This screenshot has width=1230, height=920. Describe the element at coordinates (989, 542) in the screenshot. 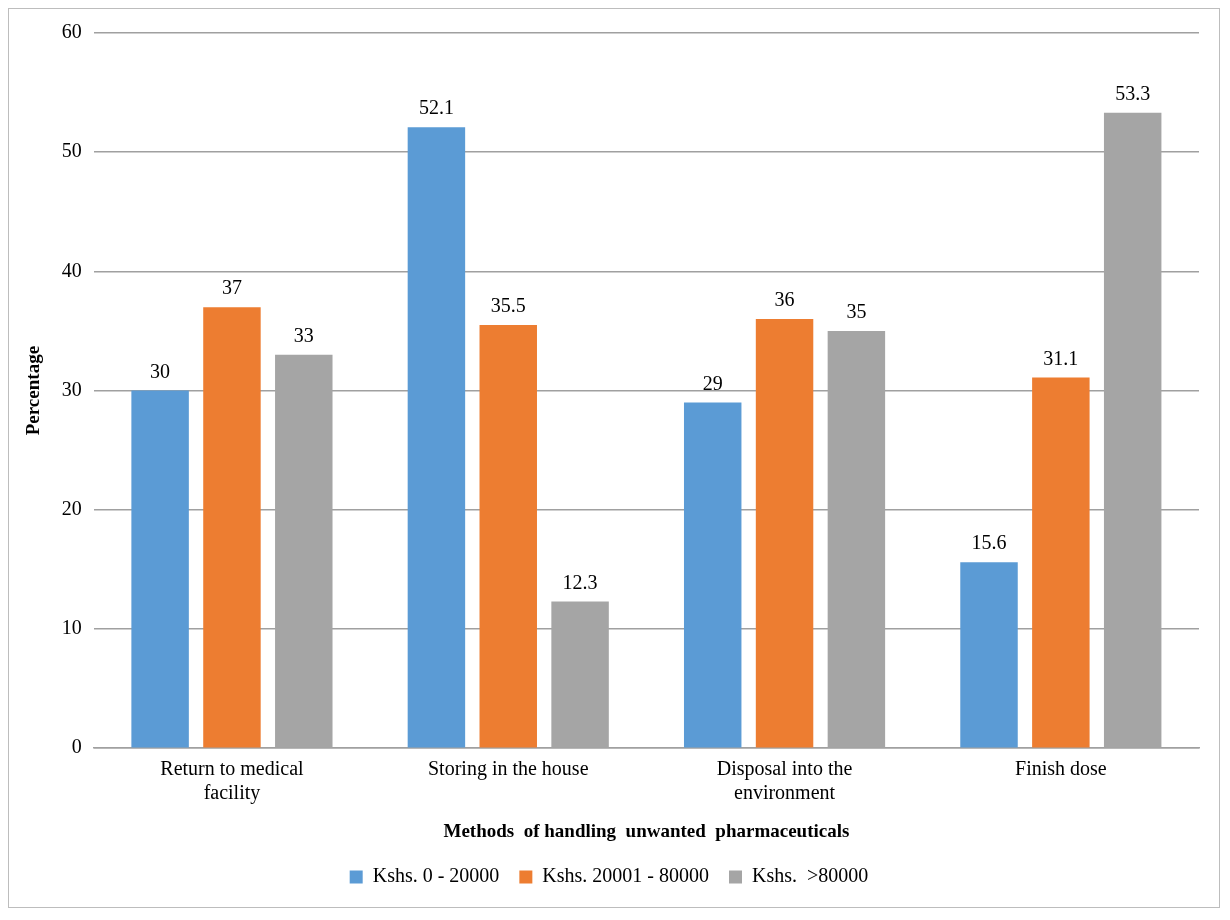

I see `data-label: 15.6` at that location.